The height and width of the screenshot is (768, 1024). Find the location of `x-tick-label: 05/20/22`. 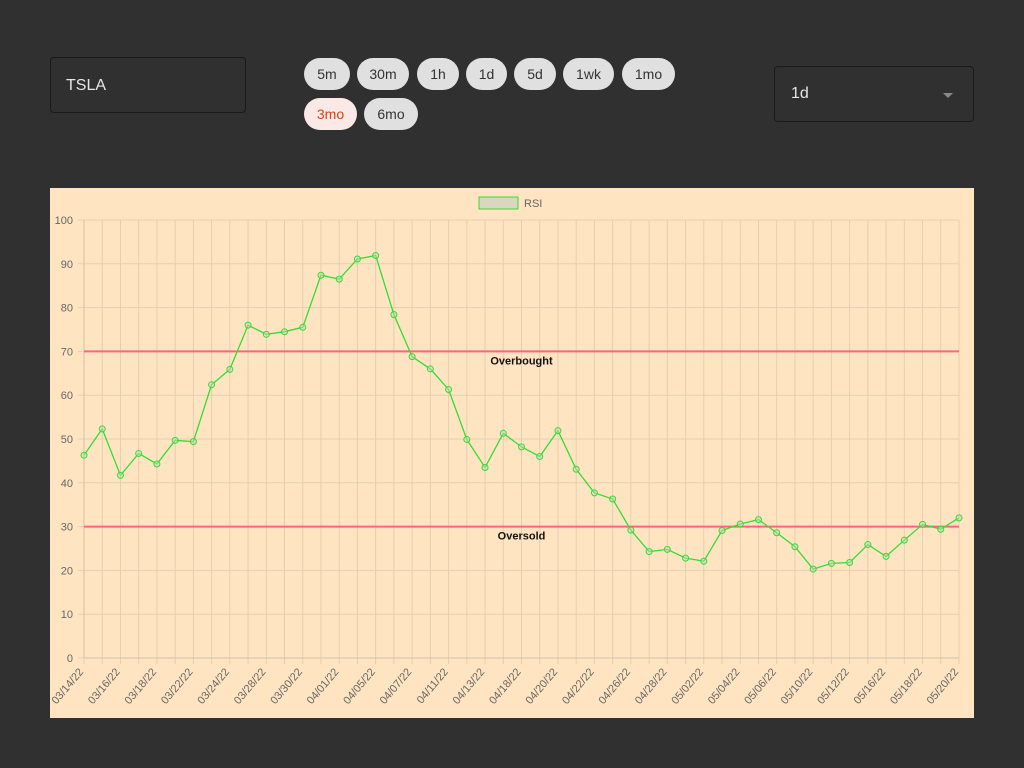

x-tick-label: 05/20/22 is located at coordinates (943, 686).